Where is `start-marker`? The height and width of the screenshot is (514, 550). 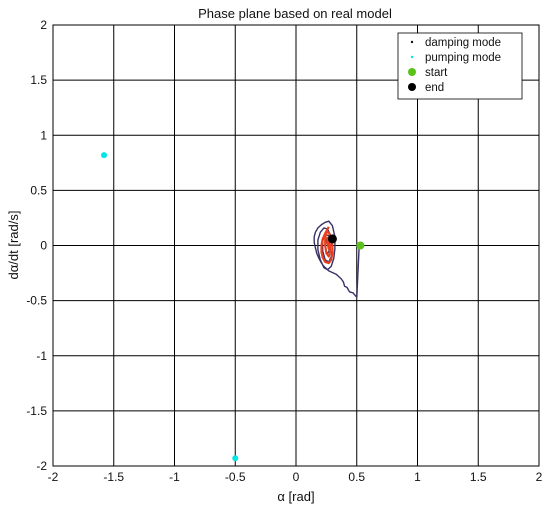 start-marker is located at coordinates (360, 245).